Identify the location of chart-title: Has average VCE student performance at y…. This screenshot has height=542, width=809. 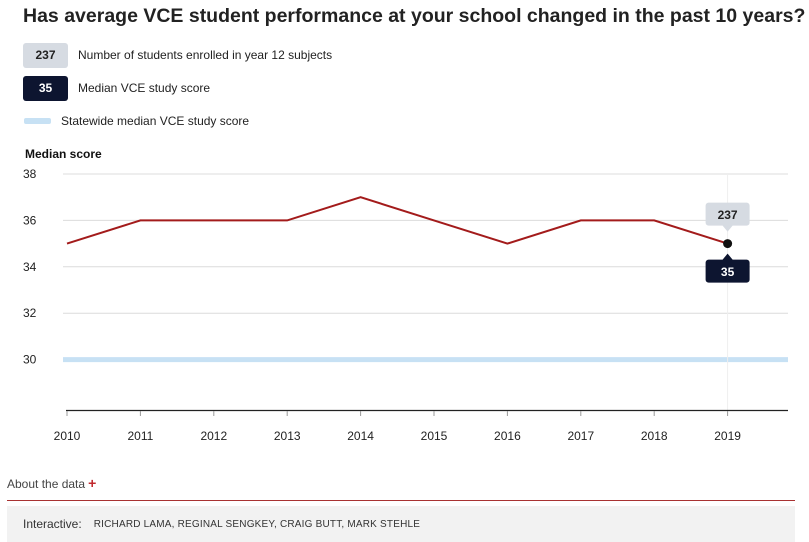
(414, 16).